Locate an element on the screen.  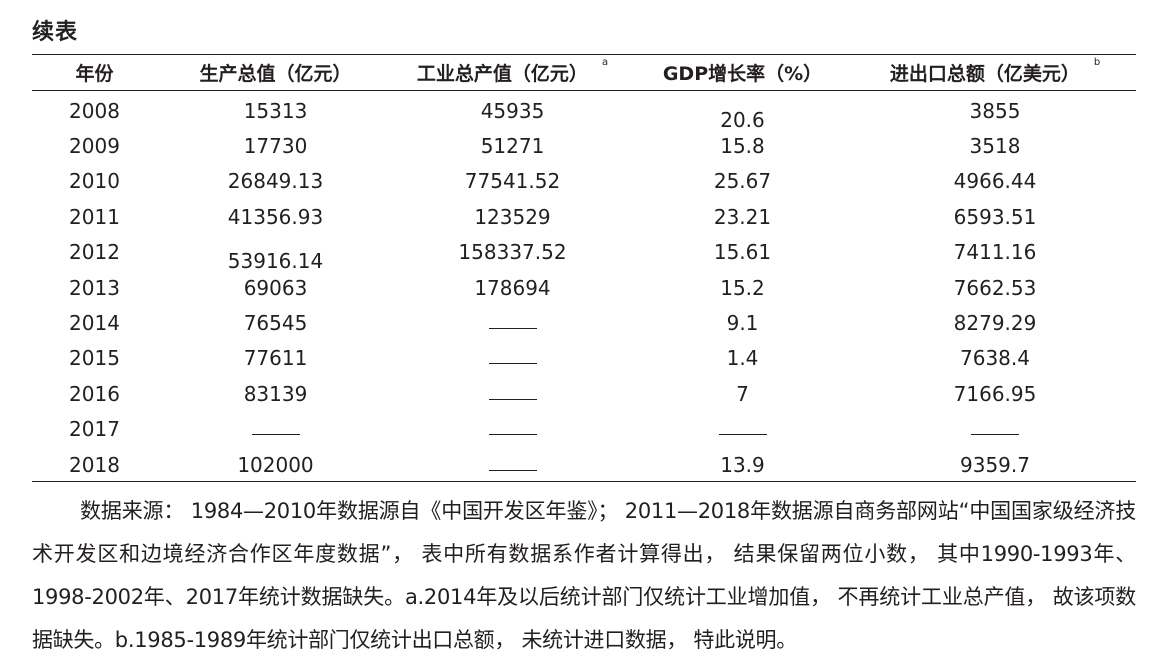
trade-total-cell: 7638.4 is located at coordinates (995, 358).